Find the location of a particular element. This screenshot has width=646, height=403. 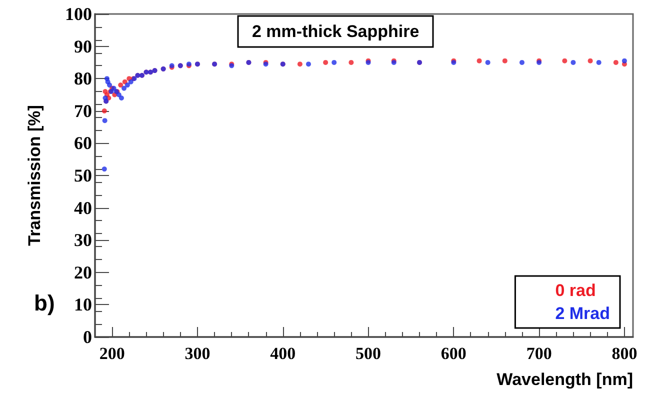

text: b) is located at coordinates (44, 303).